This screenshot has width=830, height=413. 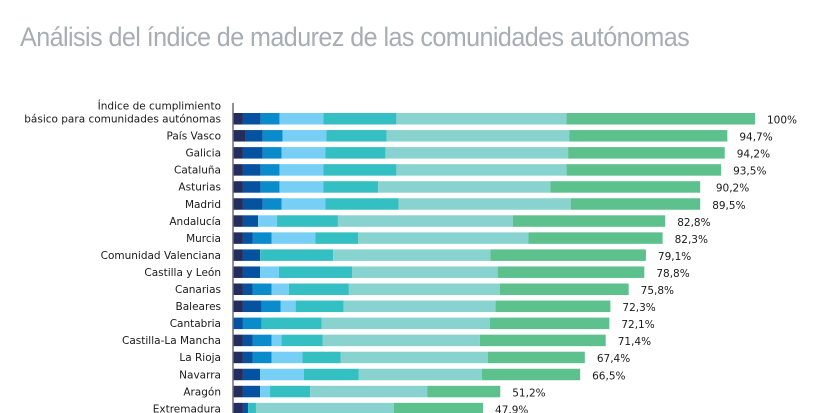 I want to click on value-label: 71,4%, so click(x=634, y=342).